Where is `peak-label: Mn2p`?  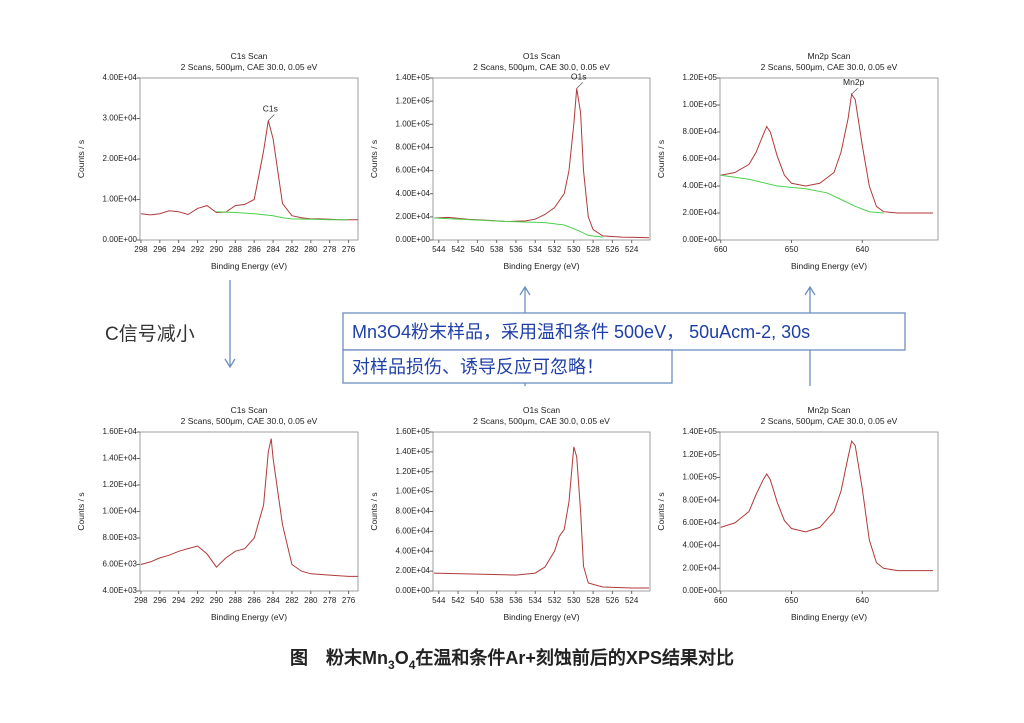
peak-label: Mn2p is located at coordinates (854, 82).